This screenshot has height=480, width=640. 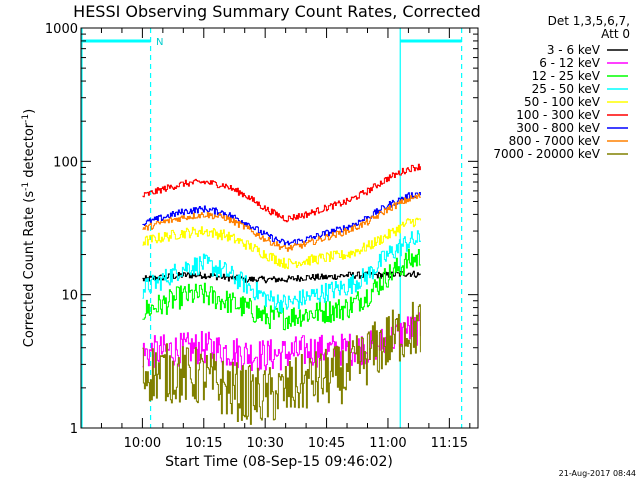 I want to click on legend-label: 6 - 12 keV, so click(x=570, y=63).